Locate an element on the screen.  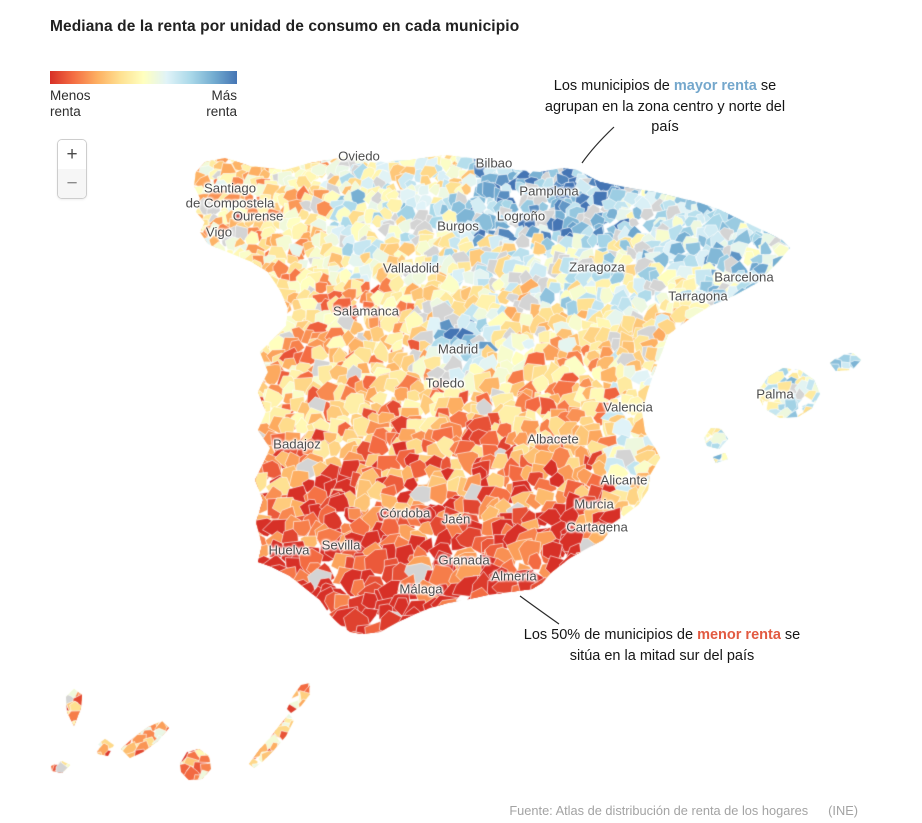
zoom-in-button: + is located at coordinates (72, 154).